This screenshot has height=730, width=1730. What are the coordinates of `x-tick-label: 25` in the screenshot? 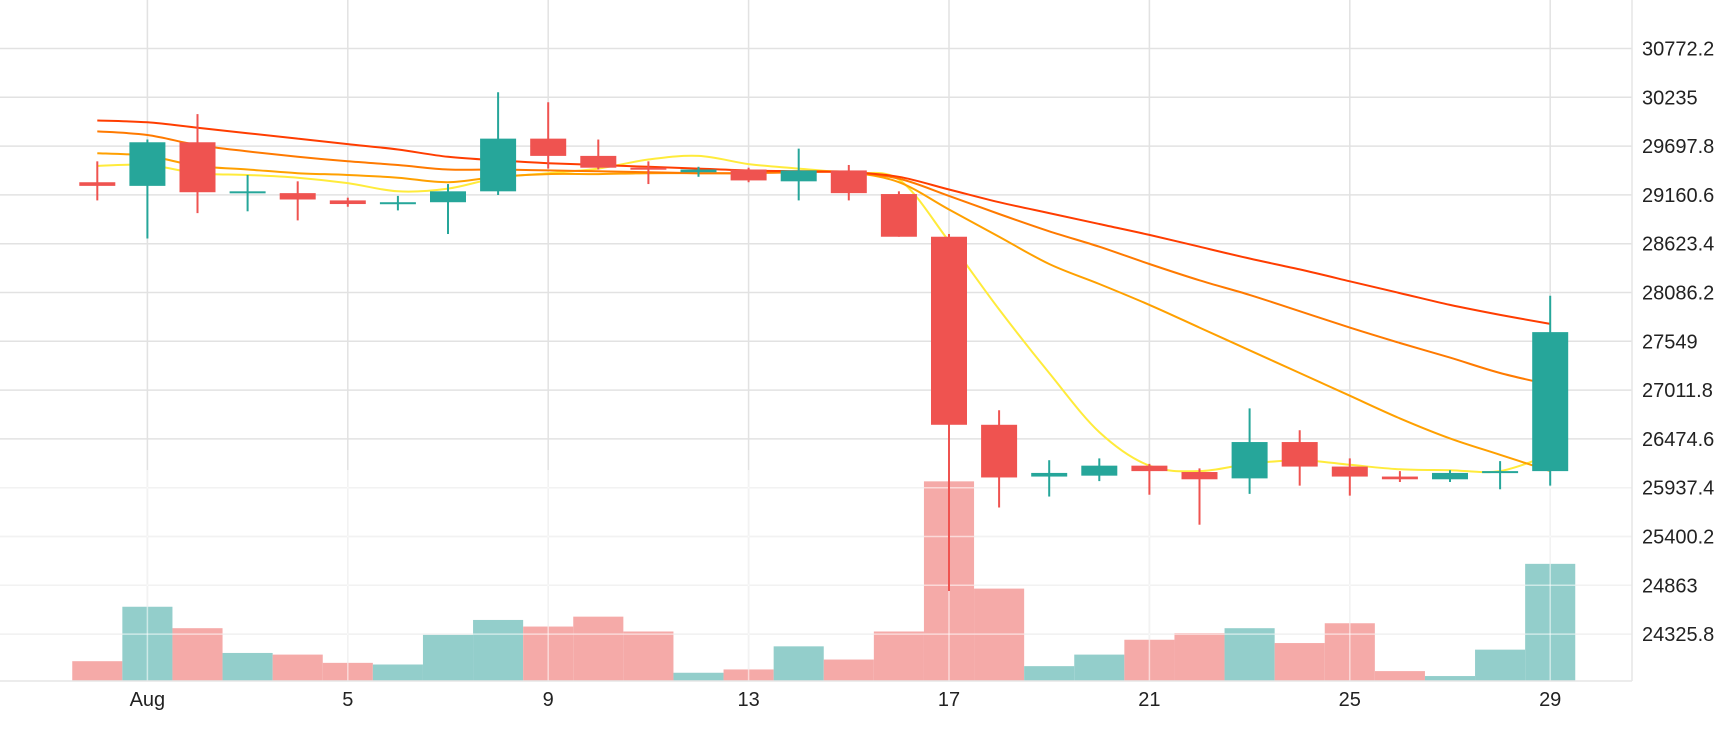 It's located at (1350, 700).